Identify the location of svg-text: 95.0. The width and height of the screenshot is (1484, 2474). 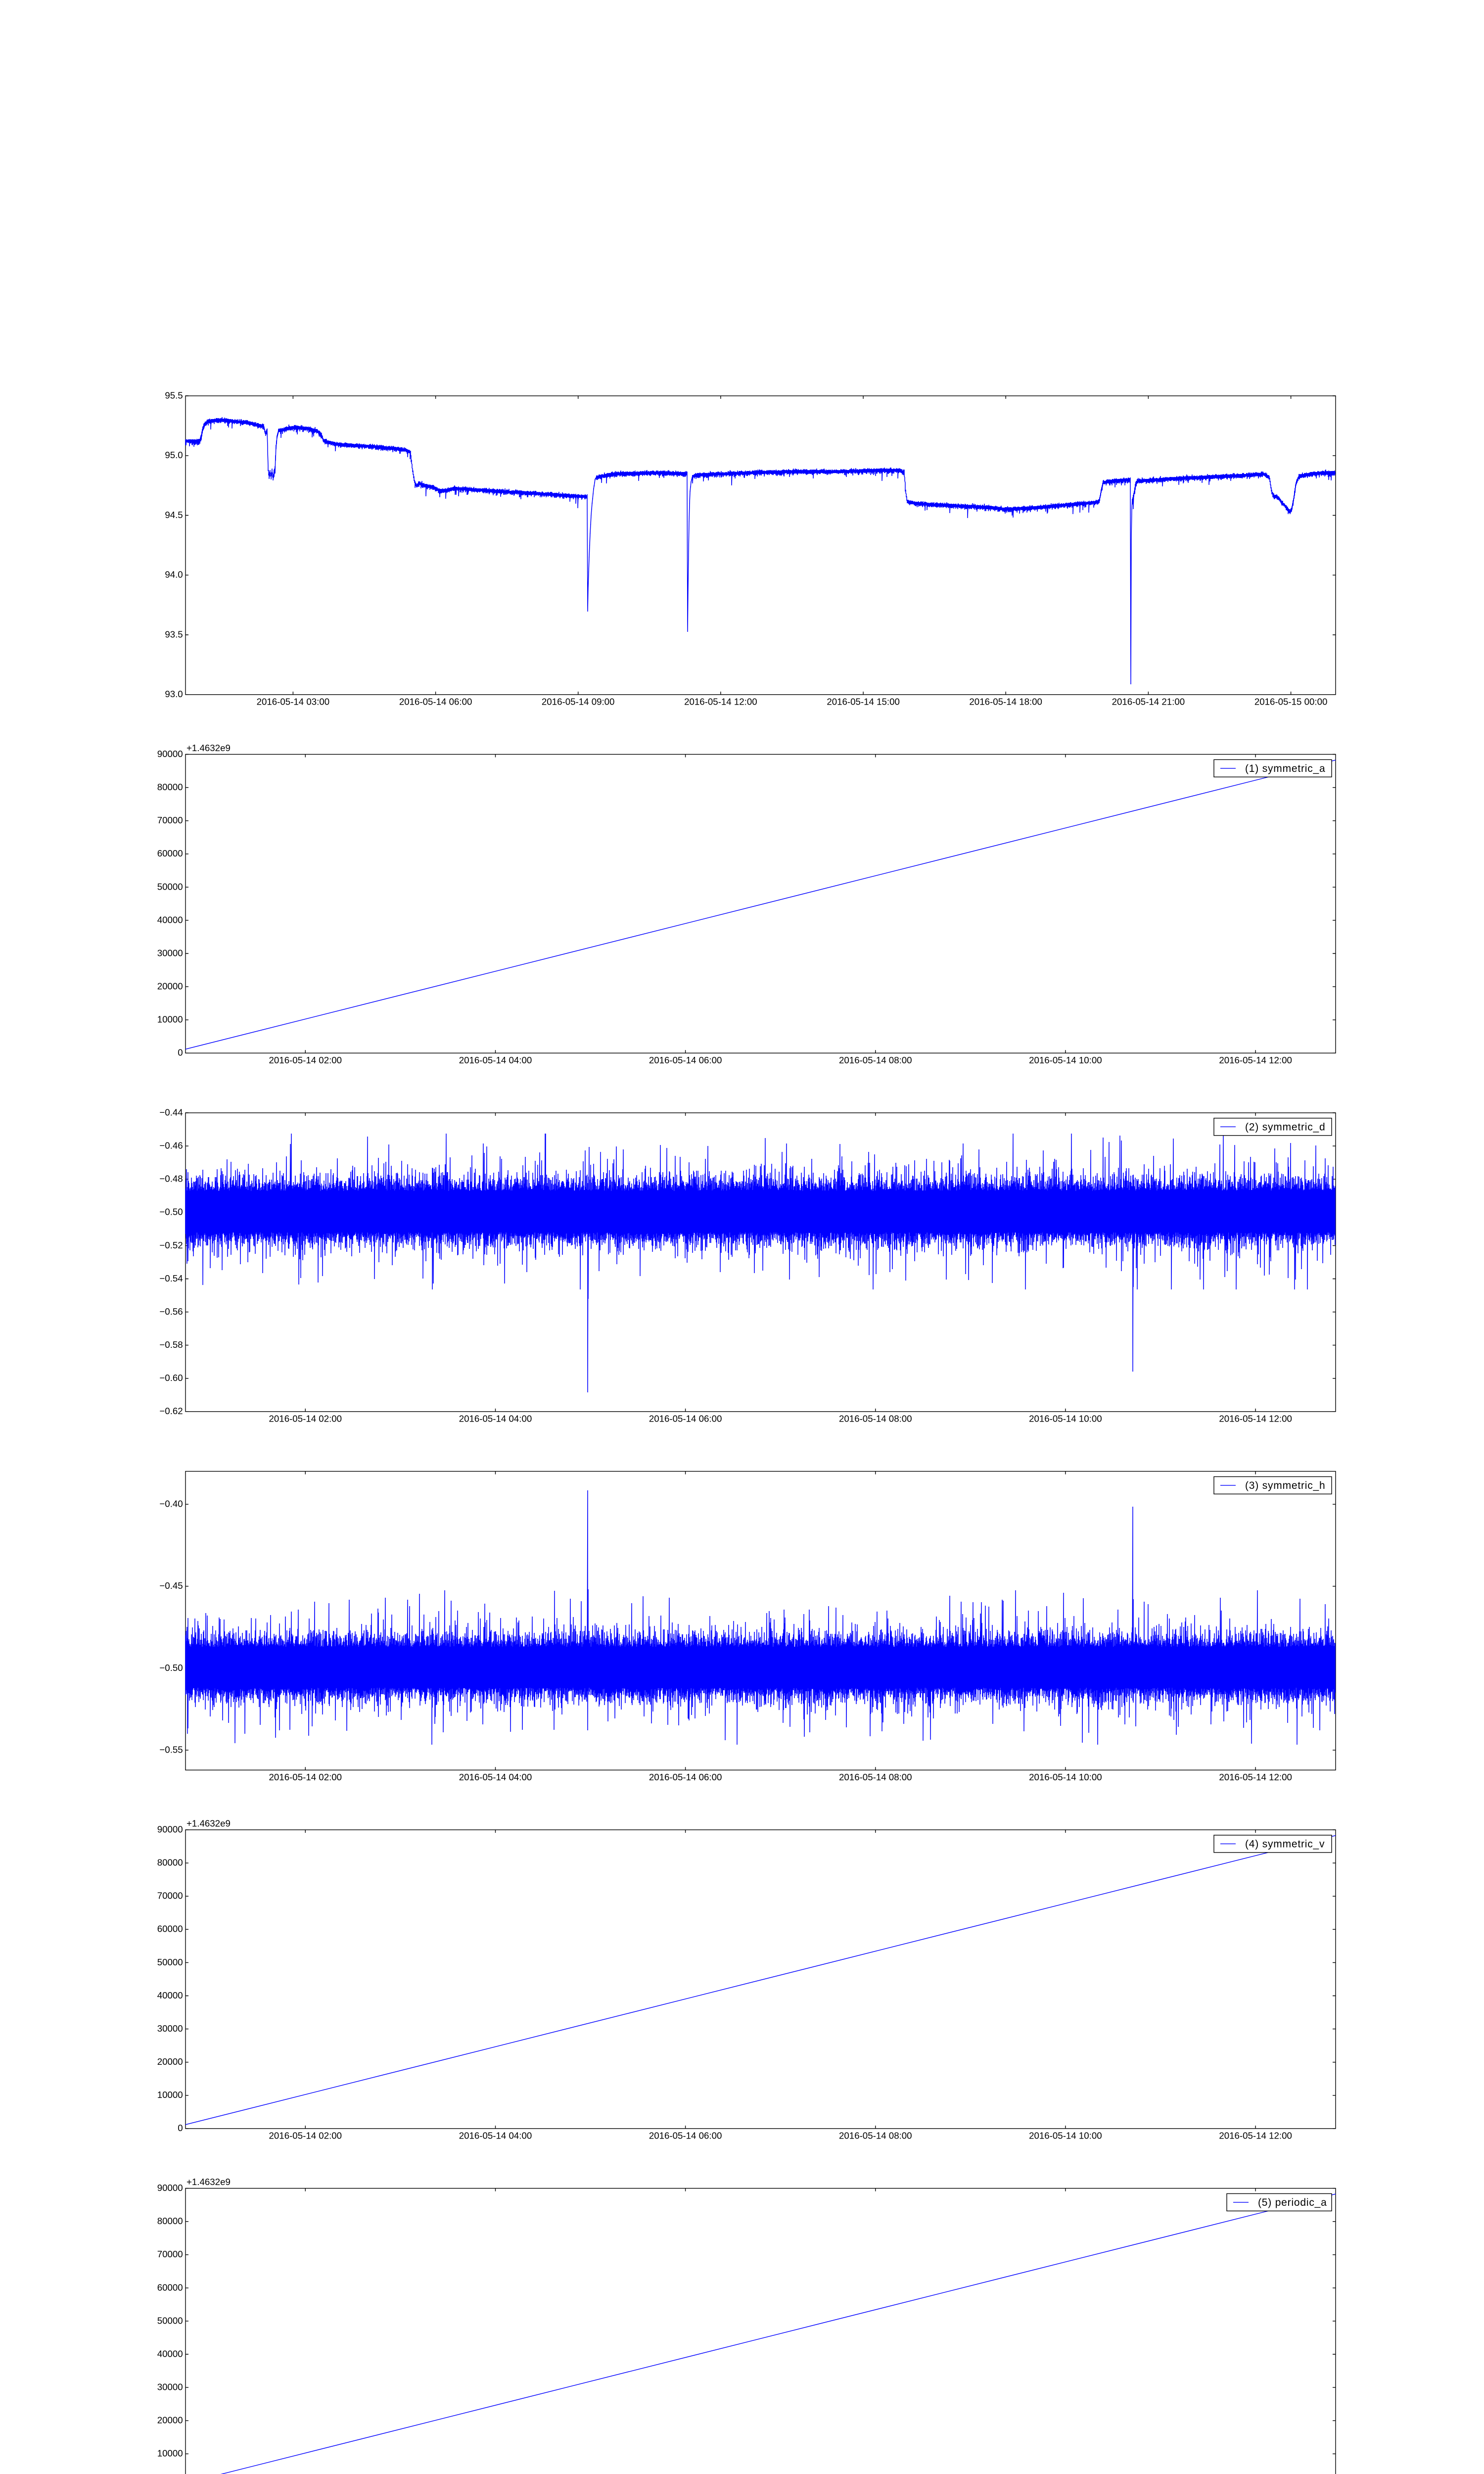
(174, 455).